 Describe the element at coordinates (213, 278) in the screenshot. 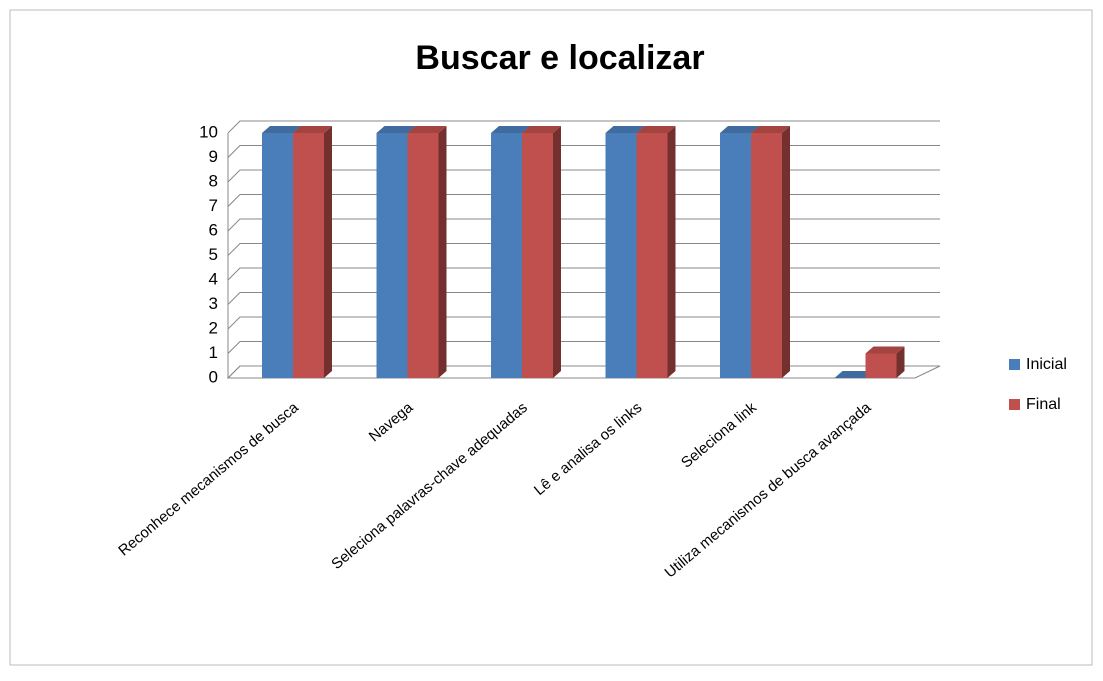

I see `y-tick-label: 4` at that location.